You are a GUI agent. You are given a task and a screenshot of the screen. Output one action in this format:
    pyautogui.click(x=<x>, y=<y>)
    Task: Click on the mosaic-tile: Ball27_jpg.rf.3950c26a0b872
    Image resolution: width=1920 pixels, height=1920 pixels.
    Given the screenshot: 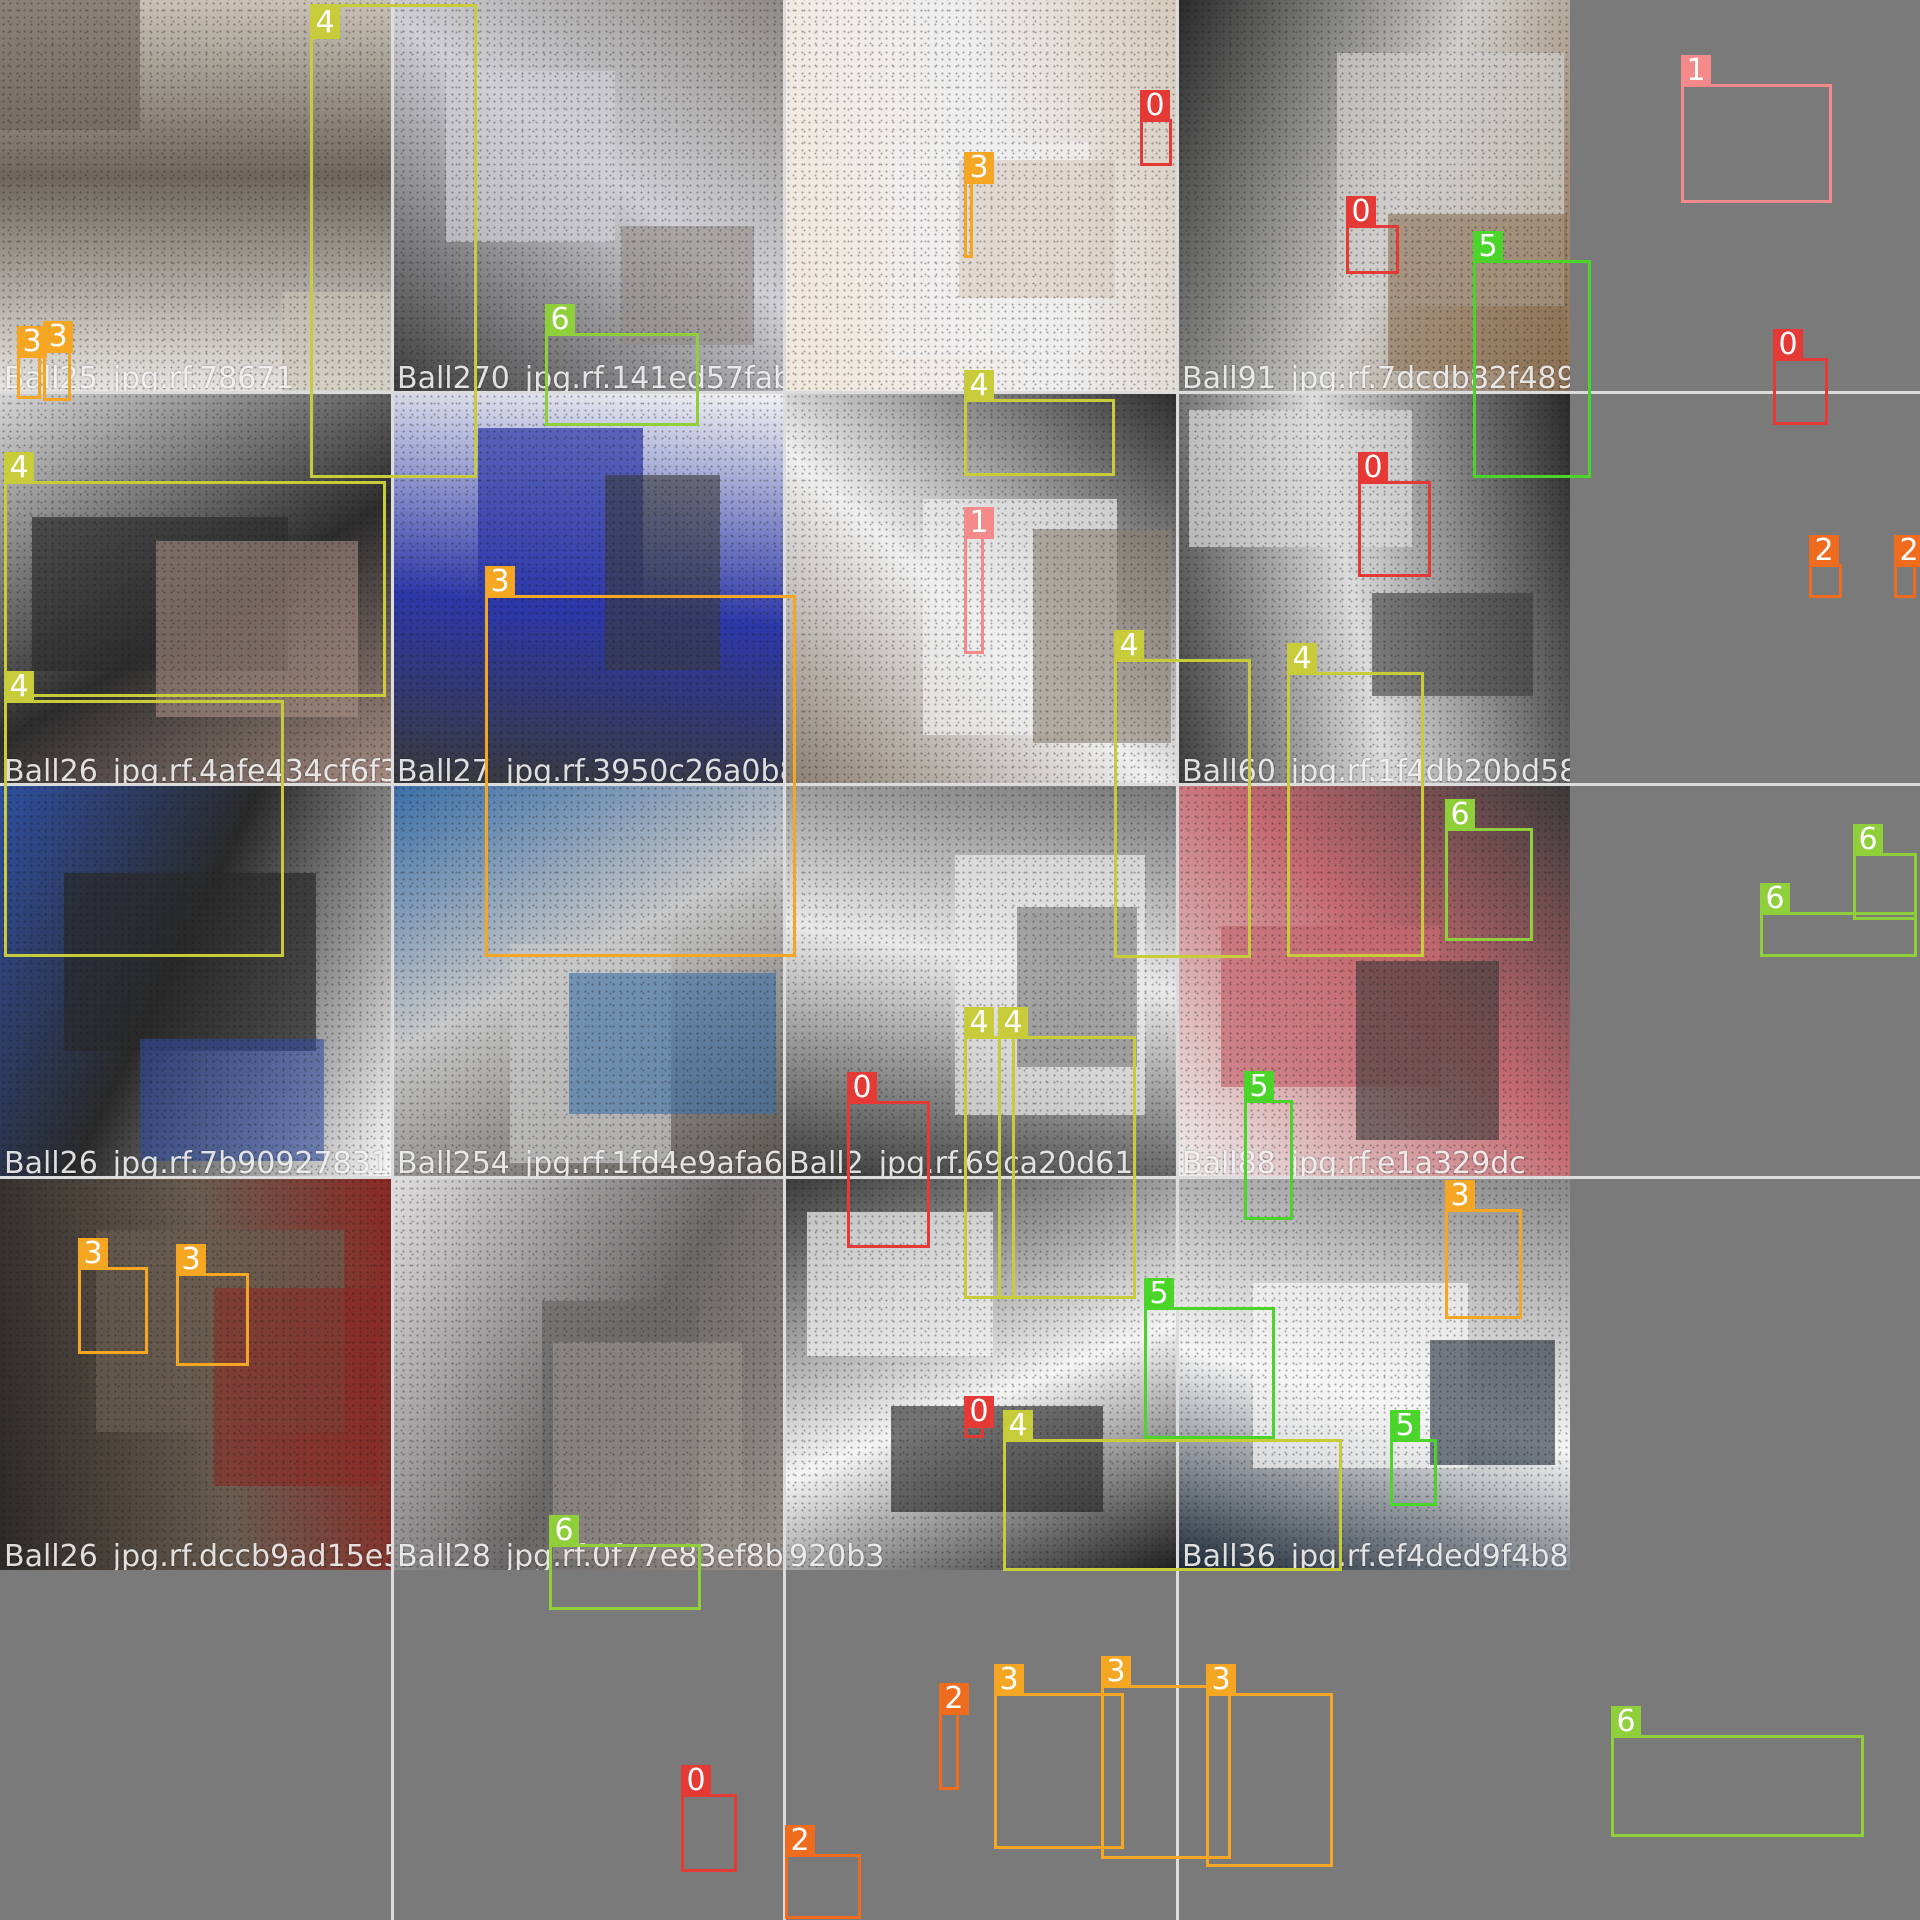 What is the action you would take?
    pyautogui.click(x=589, y=589)
    